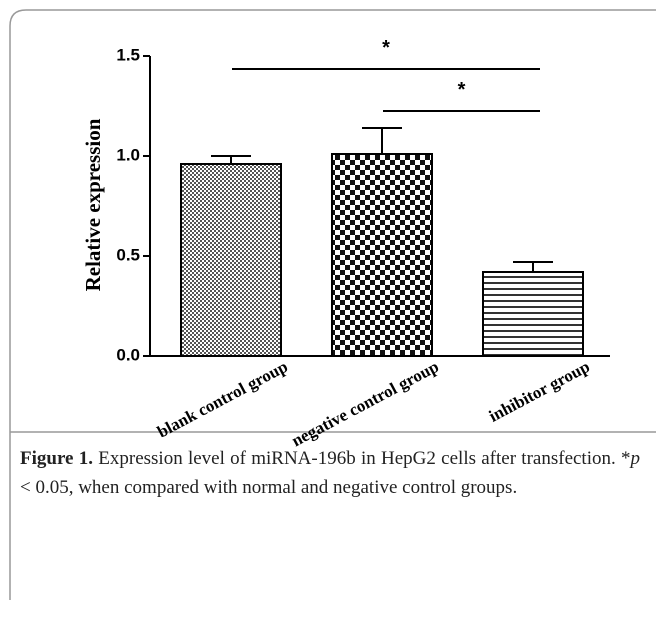 The image size is (656, 620). What do you see at coordinates (56, 458) in the screenshot?
I see `caption-label: Figure 1.` at bounding box center [56, 458].